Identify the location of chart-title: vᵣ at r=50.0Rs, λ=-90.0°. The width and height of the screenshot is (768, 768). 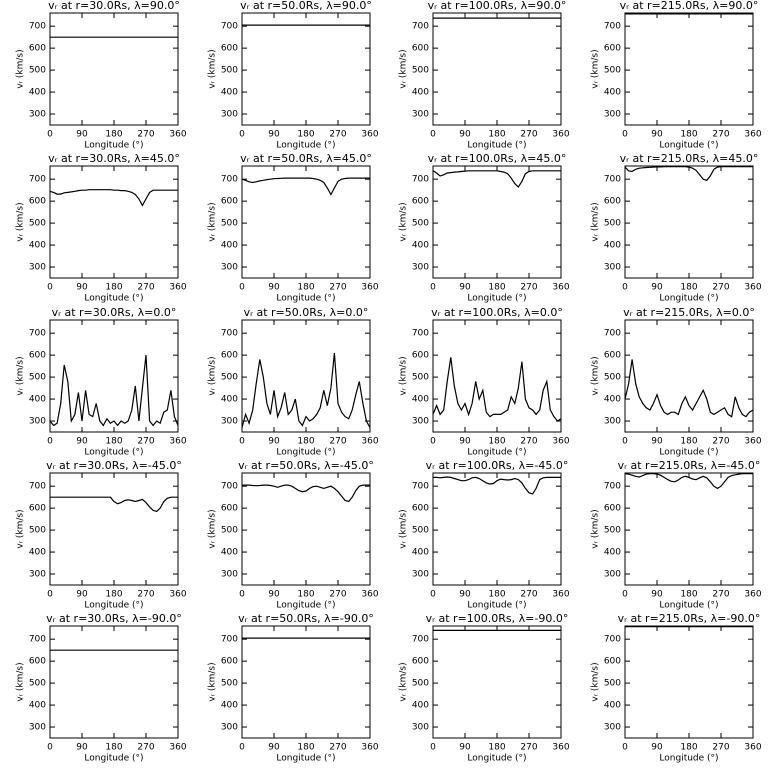
(306, 618).